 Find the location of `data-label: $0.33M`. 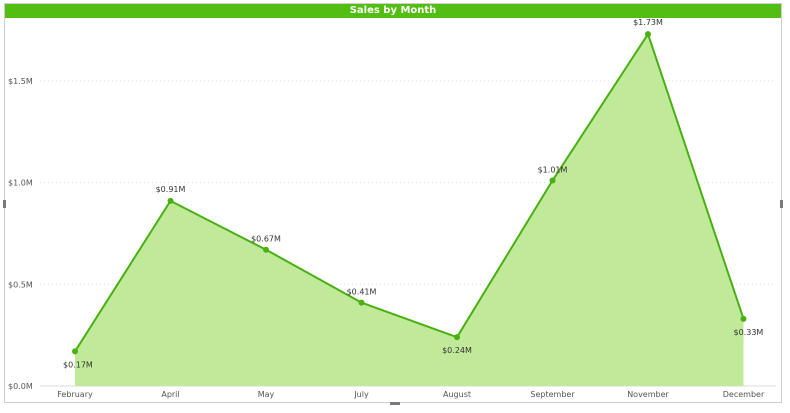

data-label: $0.33M is located at coordinates (749, 332).